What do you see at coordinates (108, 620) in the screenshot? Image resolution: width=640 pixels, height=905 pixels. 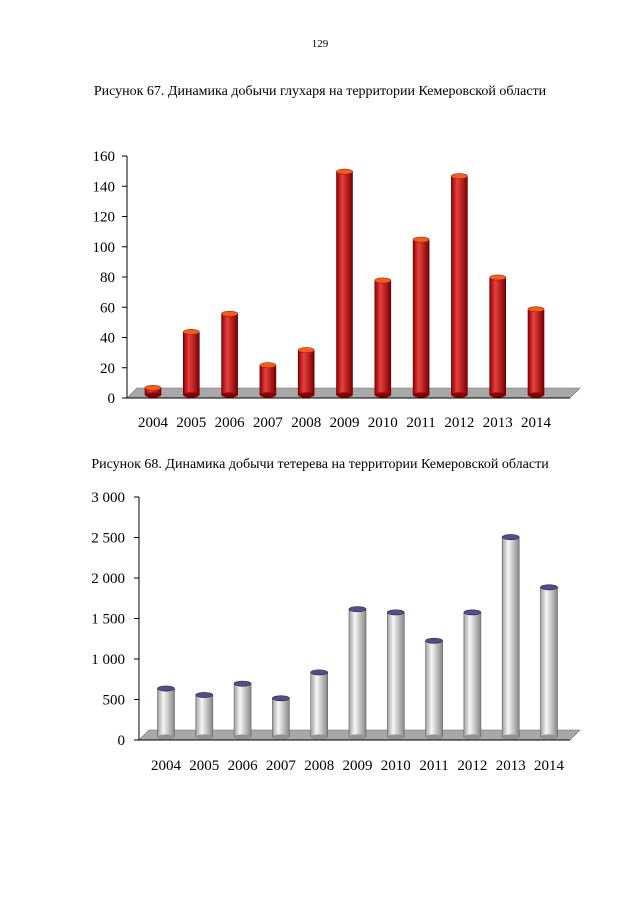 I see `y-tick-label: 1 500` at bounding box center [108, 620].